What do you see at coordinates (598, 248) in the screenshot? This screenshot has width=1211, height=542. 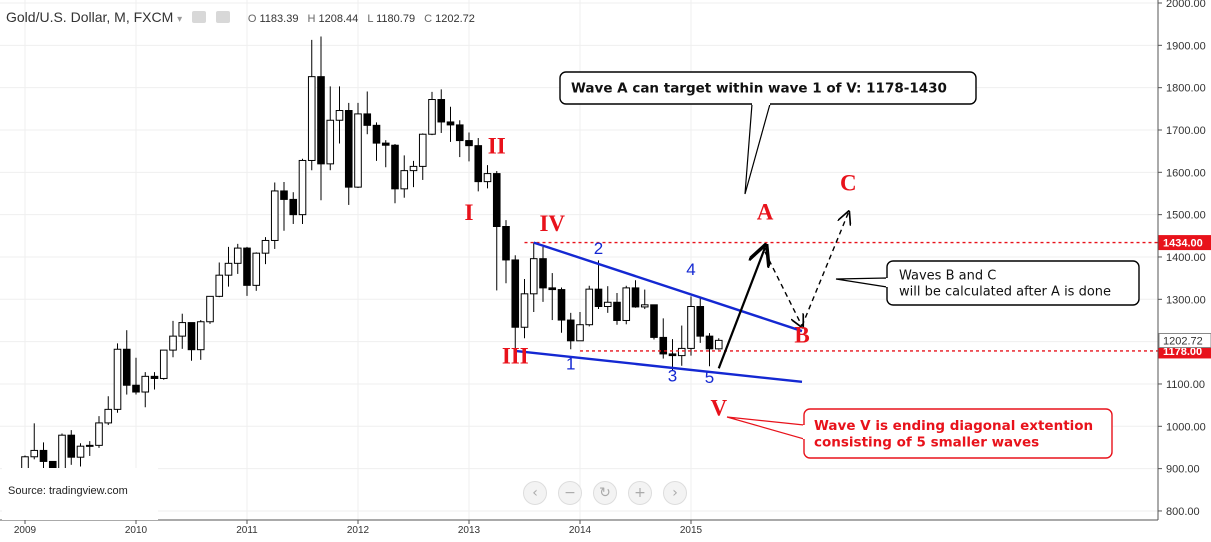 I see `wave-label: 2` at bounding box center [598, 248].